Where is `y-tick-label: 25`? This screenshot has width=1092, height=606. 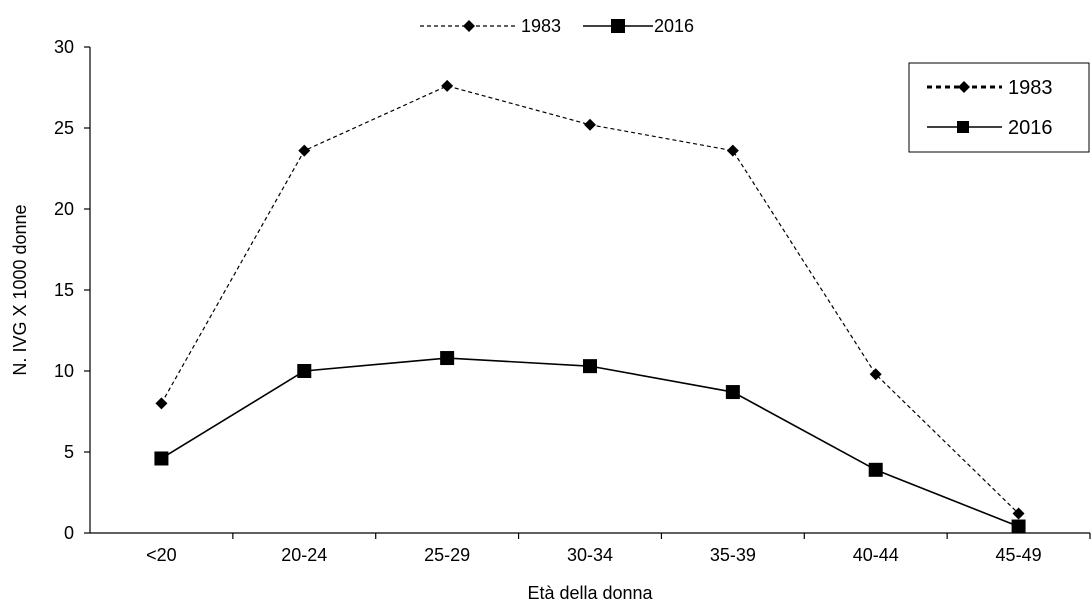 y-tick-label: 25 is located at coordinates (64, 128).